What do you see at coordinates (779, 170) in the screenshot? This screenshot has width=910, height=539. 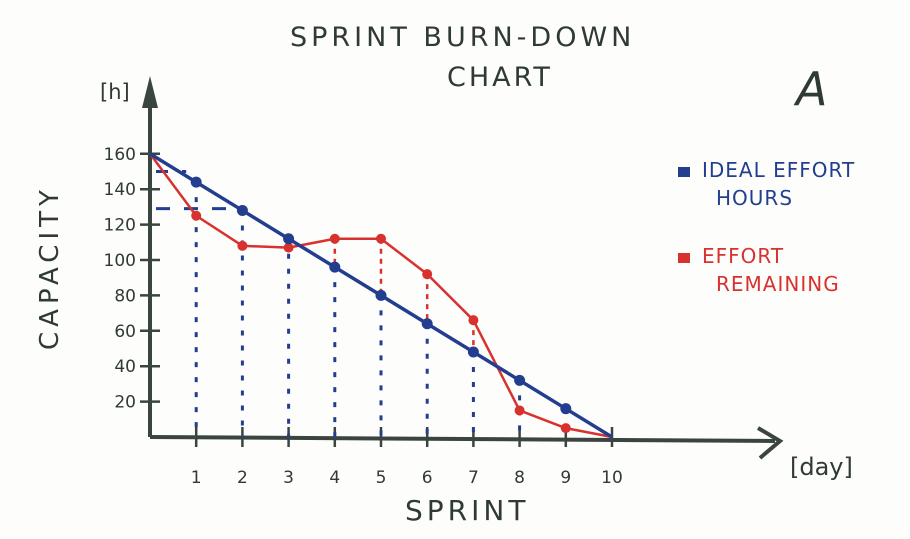 I see `legend-label-ideal-1: IDEAL EFFORT` at bounding box center [779, 170].